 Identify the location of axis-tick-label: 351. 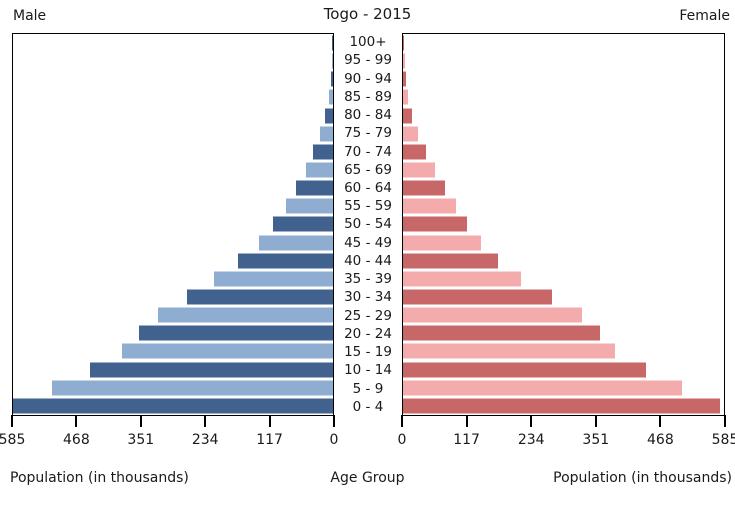
(141, 440).